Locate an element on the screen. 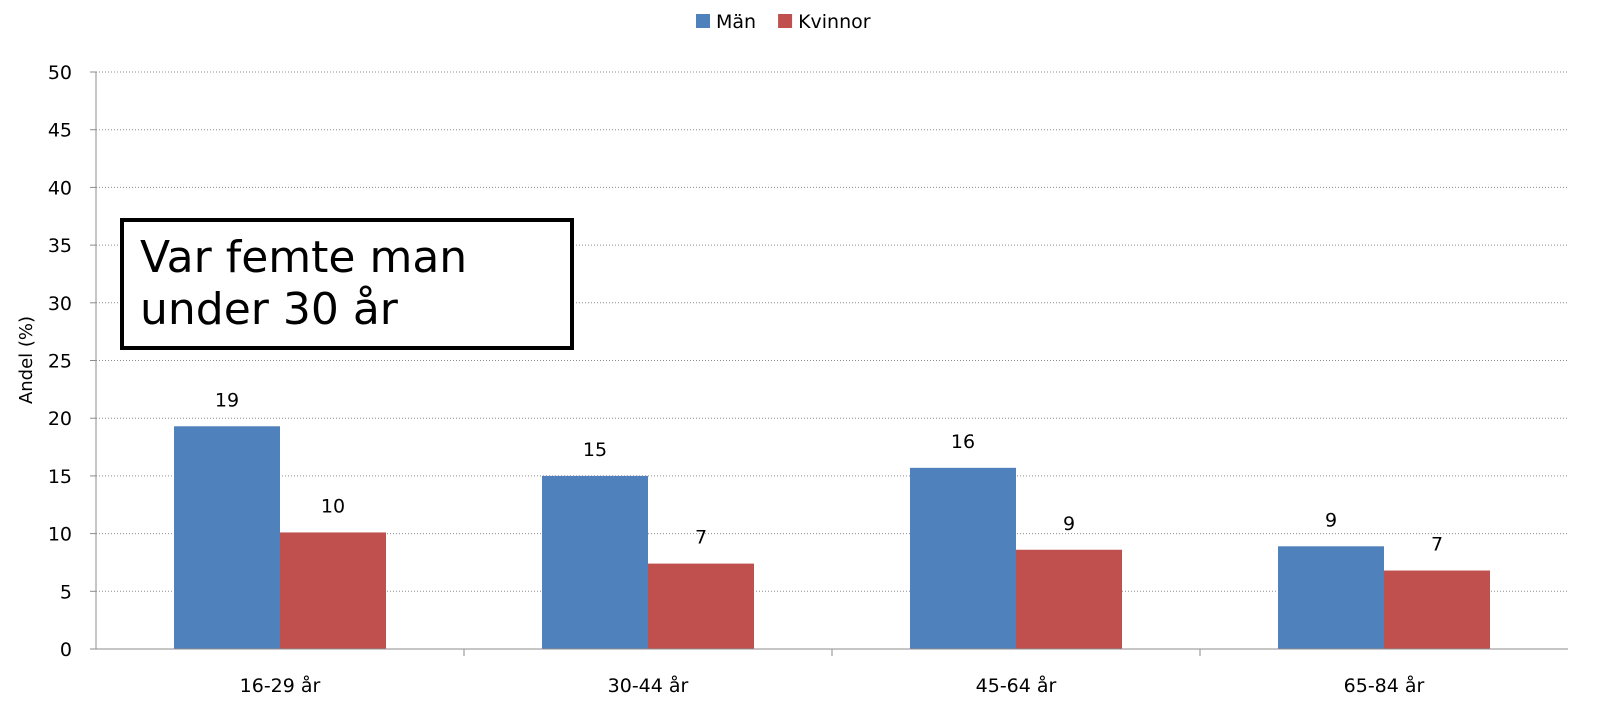 This screenshot has width=1618, height=716. y-axis-ticks: 0 5 10 15 20 25 30 35 40 45 50 is located at coordinates (72, 361).